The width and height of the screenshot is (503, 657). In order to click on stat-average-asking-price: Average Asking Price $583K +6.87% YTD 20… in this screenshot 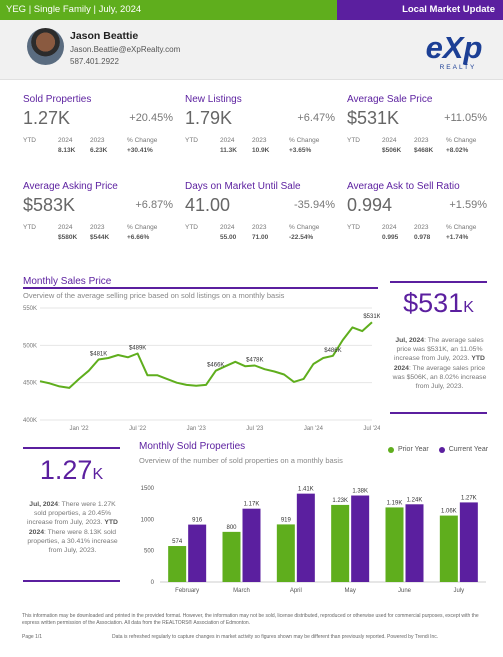, I will do `click(98, 216)`.